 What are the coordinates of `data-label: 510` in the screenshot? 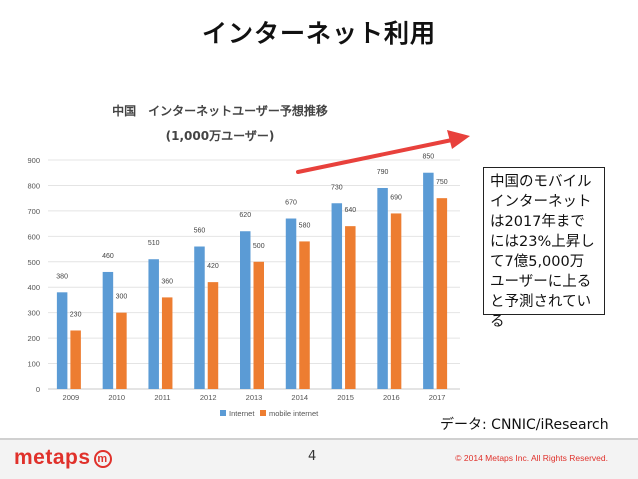 It's located at (154, 243).